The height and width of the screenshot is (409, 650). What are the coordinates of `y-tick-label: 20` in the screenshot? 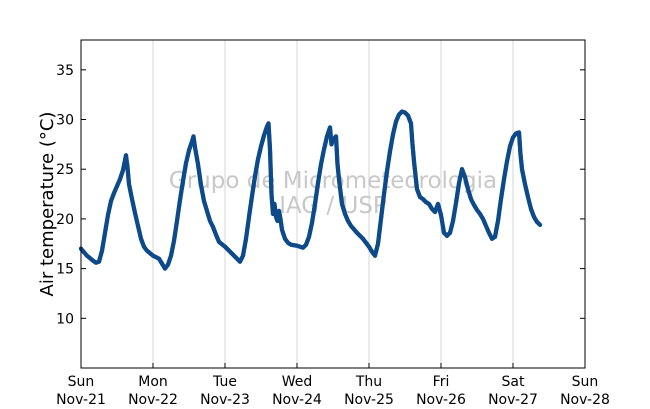 It's located at (65, 220).